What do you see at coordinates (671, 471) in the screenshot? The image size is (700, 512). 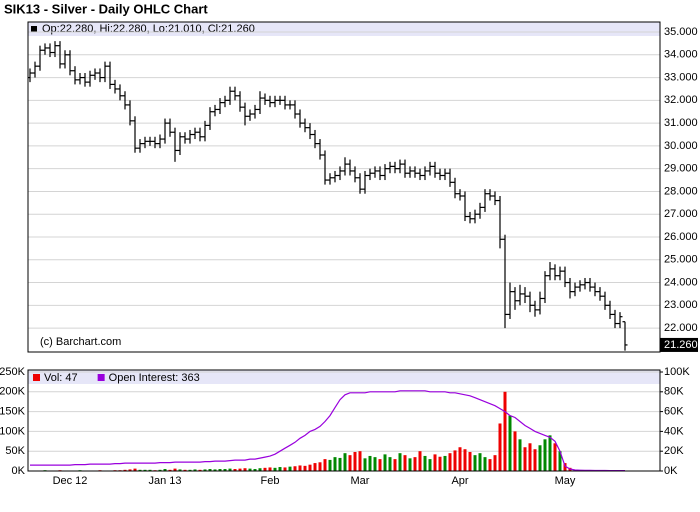 I see `y2-tick-label: 0K` at bounding box center [671, 471].